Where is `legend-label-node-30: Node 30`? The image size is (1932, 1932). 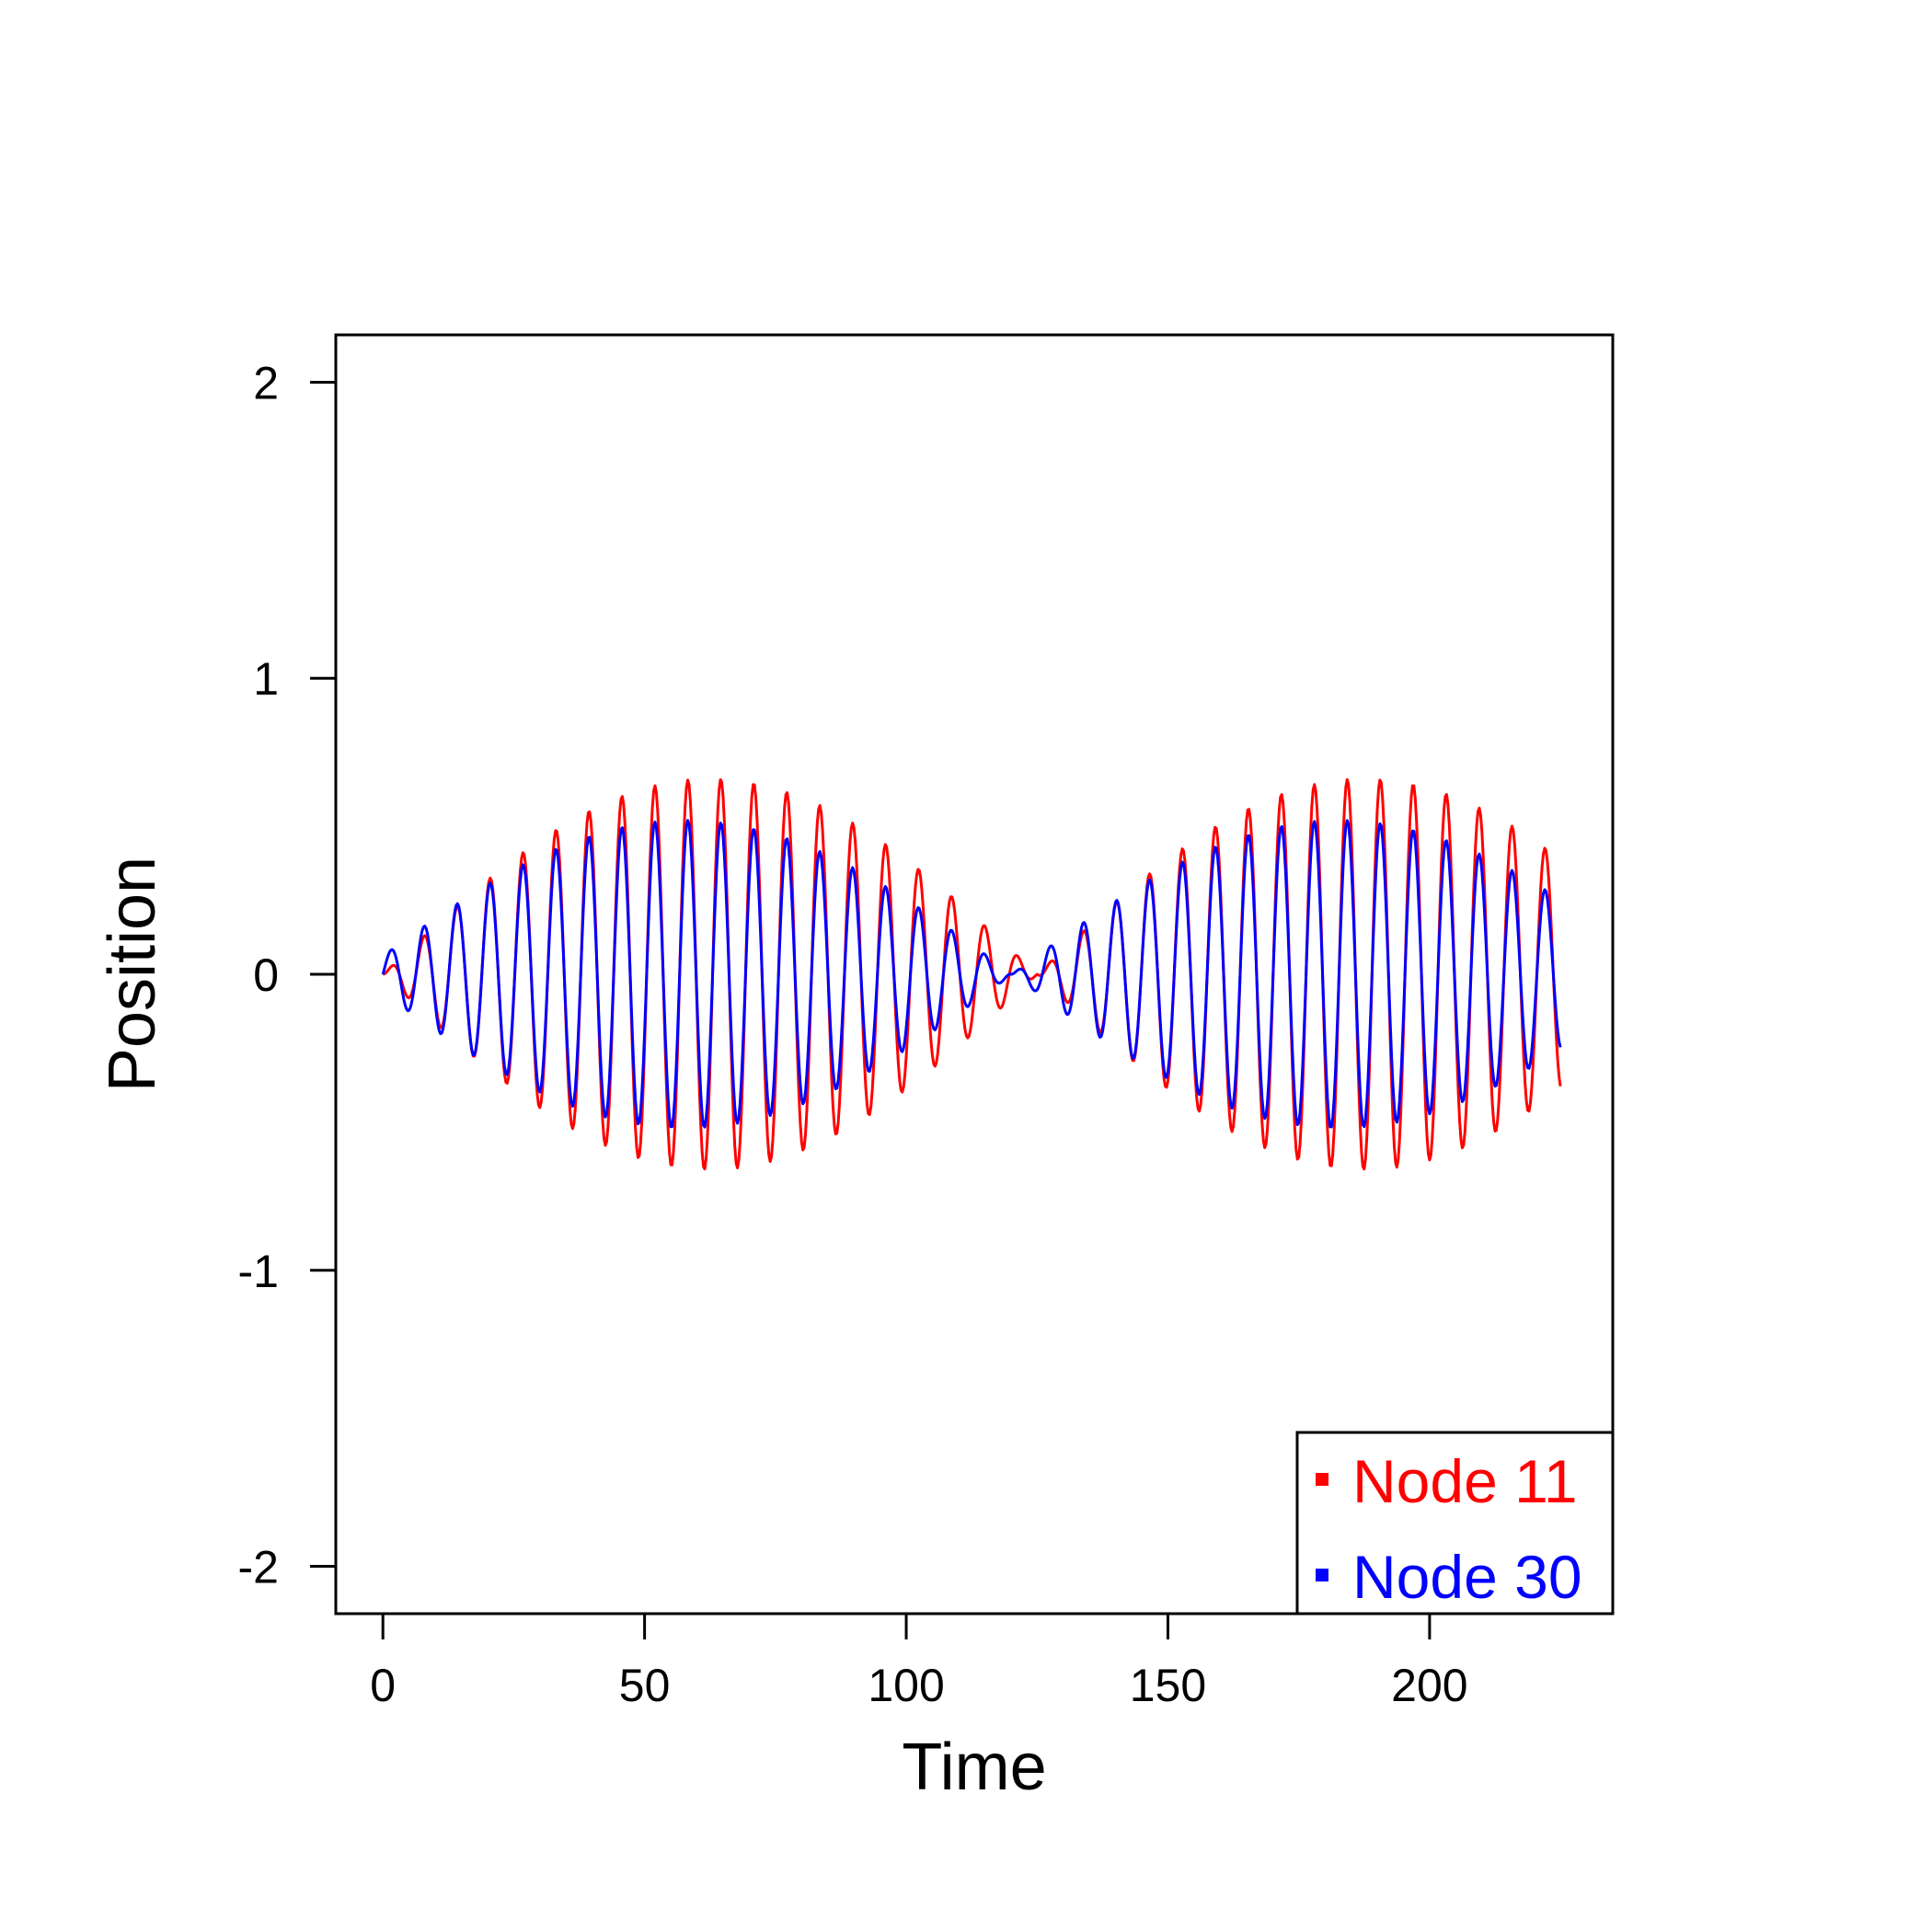 legend-label-node-30: Node 30 is located at coordinates (1467, 1577).